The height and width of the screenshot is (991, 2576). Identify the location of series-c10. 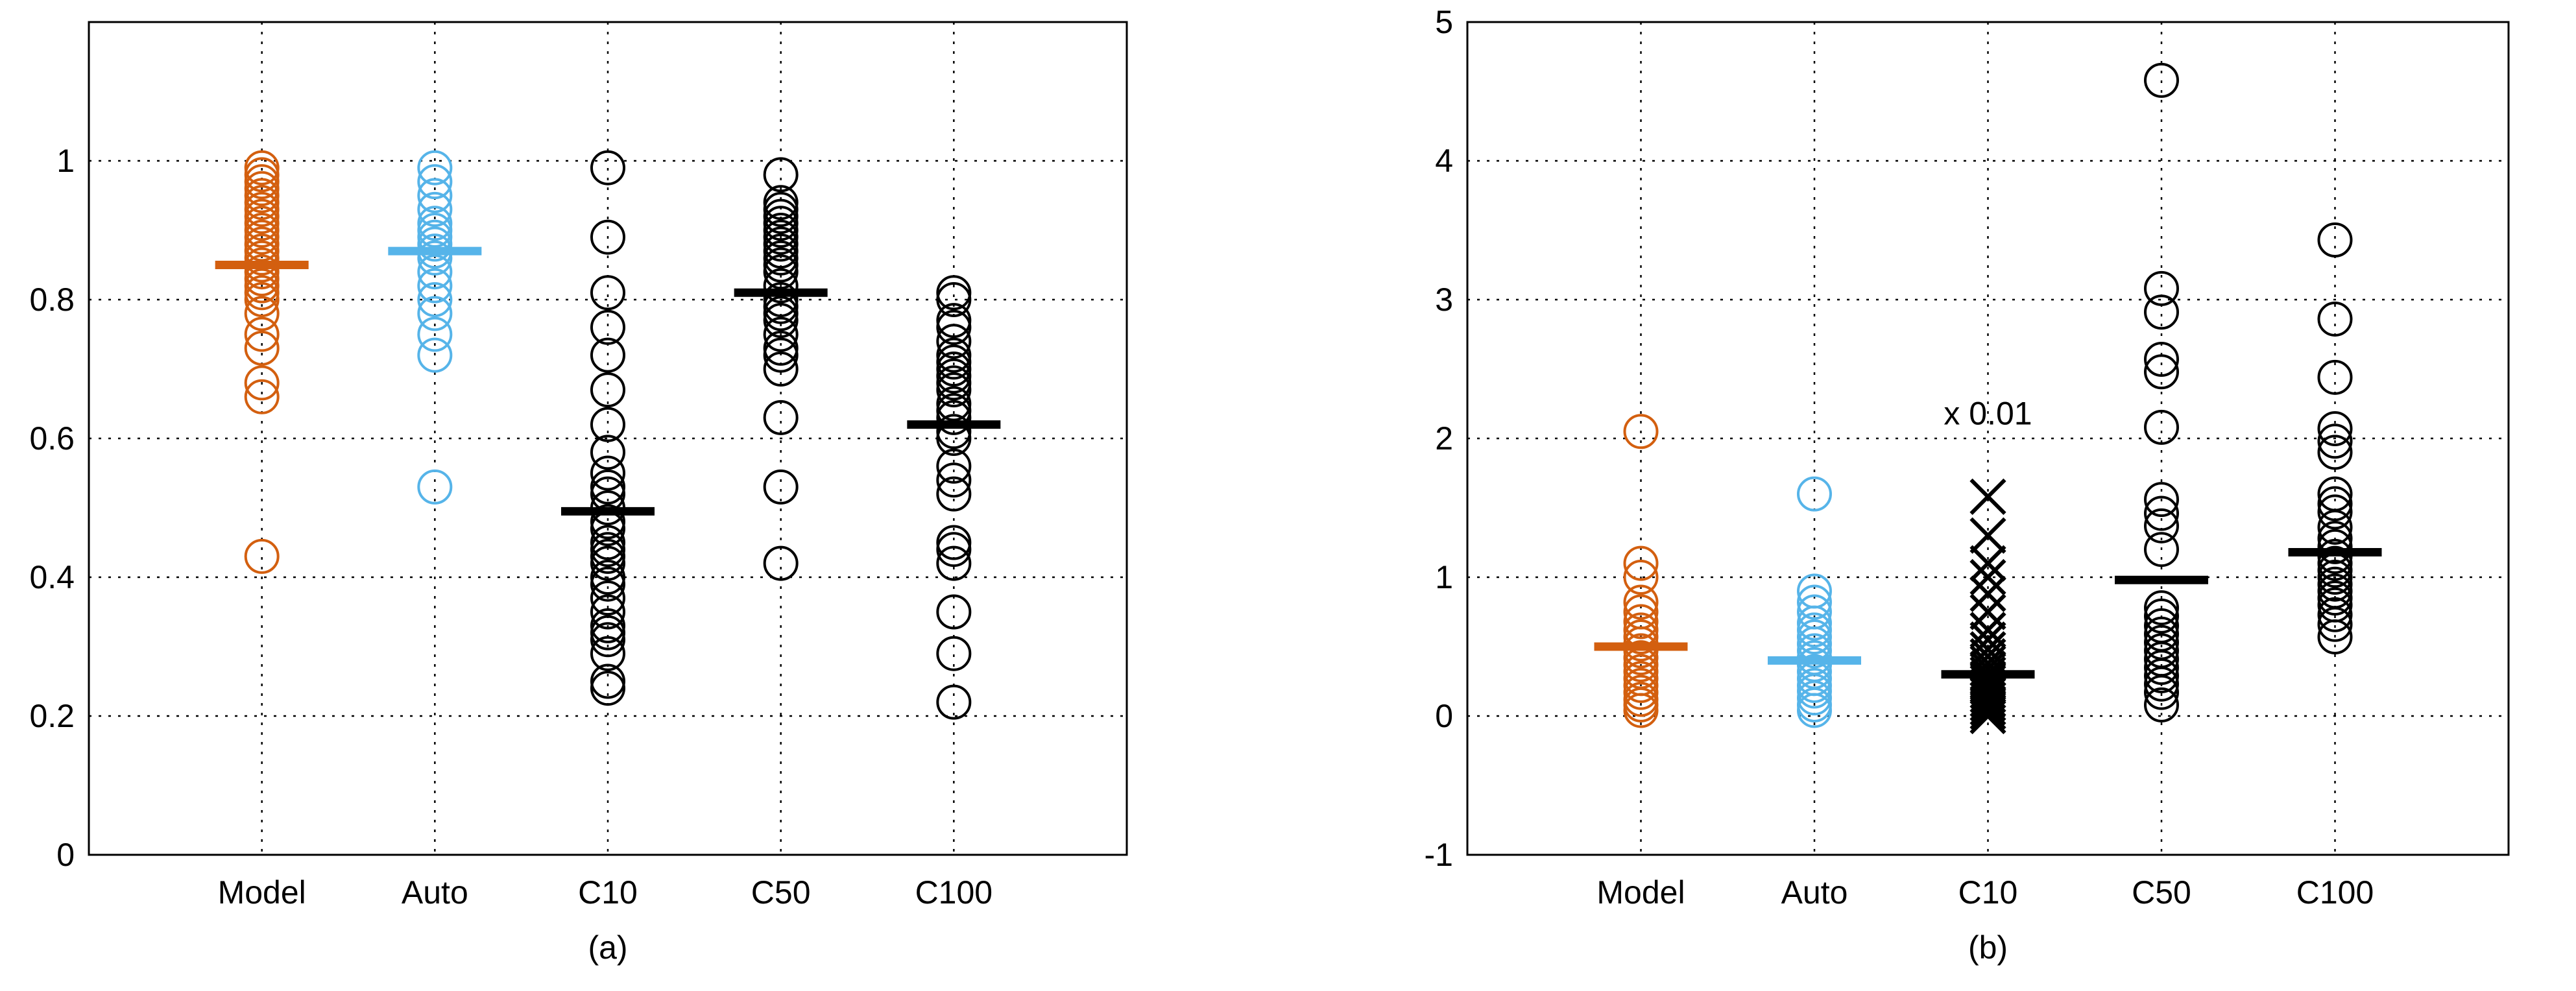
(1988, 606).